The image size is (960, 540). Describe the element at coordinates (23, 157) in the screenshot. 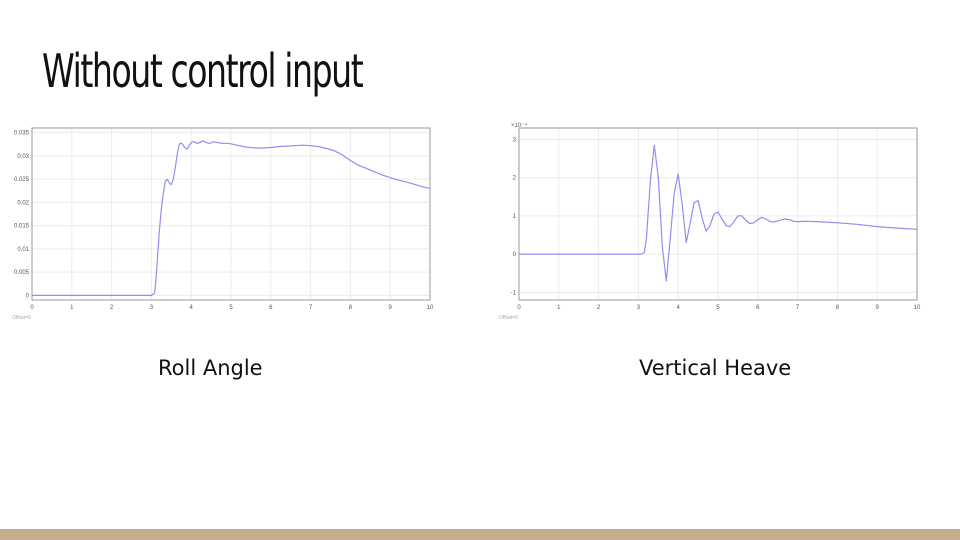

I see `roll-y-tick-label: 0.03` at that location.